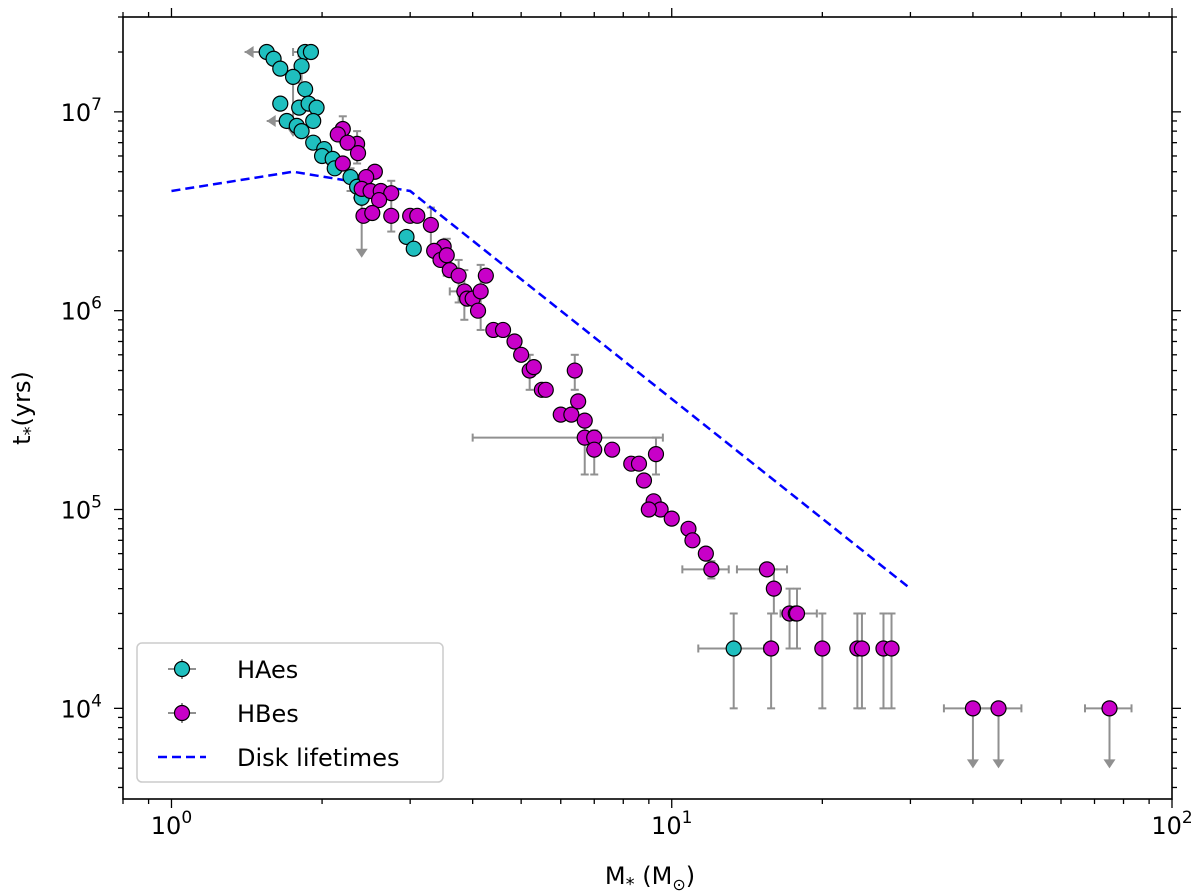 The image size is (1200, 895). Describe the element at coordinates (267, 670) in the screenshot. I see `legend-label-haes: HAes` at that location.